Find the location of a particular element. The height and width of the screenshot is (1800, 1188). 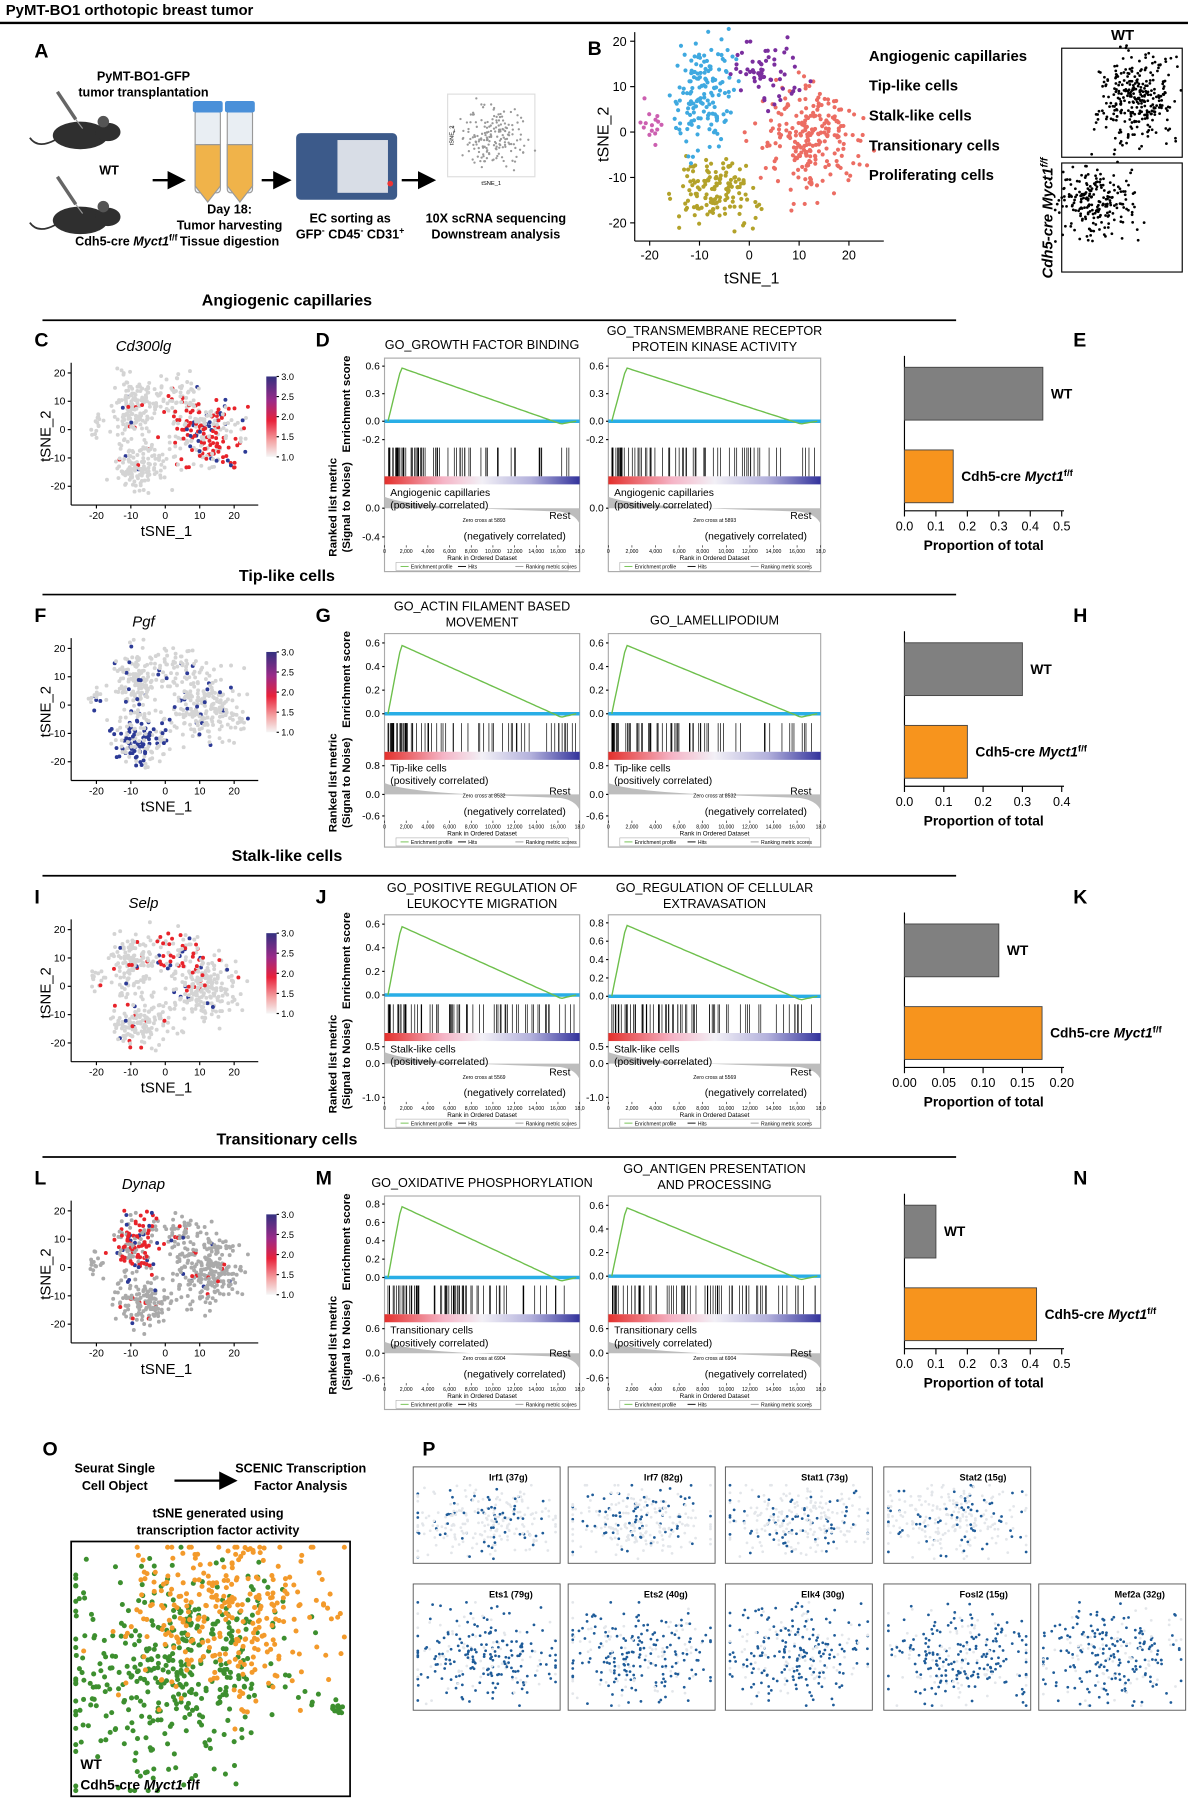

y-tick-label: -0.2 is located at coordinates (595, 440).